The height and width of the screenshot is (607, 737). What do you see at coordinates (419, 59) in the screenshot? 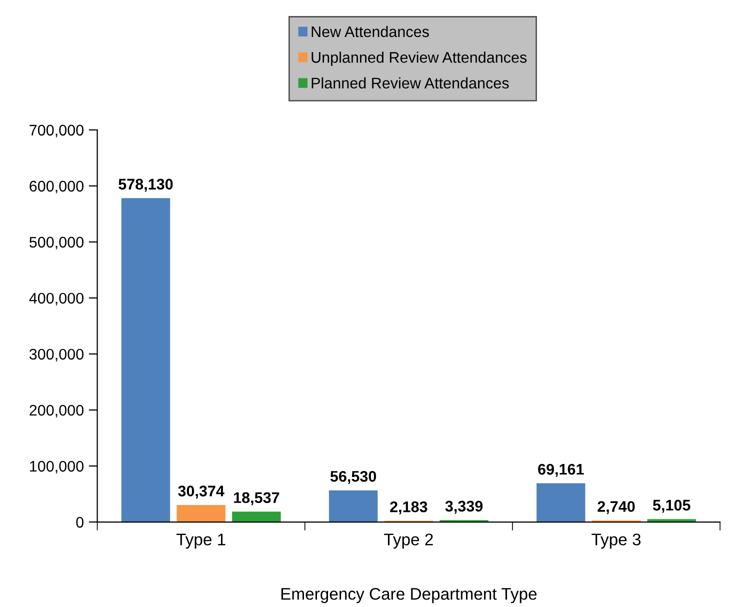
I see `legend-label: Unplanned Review Attendances` at bounding box center [419, 59].